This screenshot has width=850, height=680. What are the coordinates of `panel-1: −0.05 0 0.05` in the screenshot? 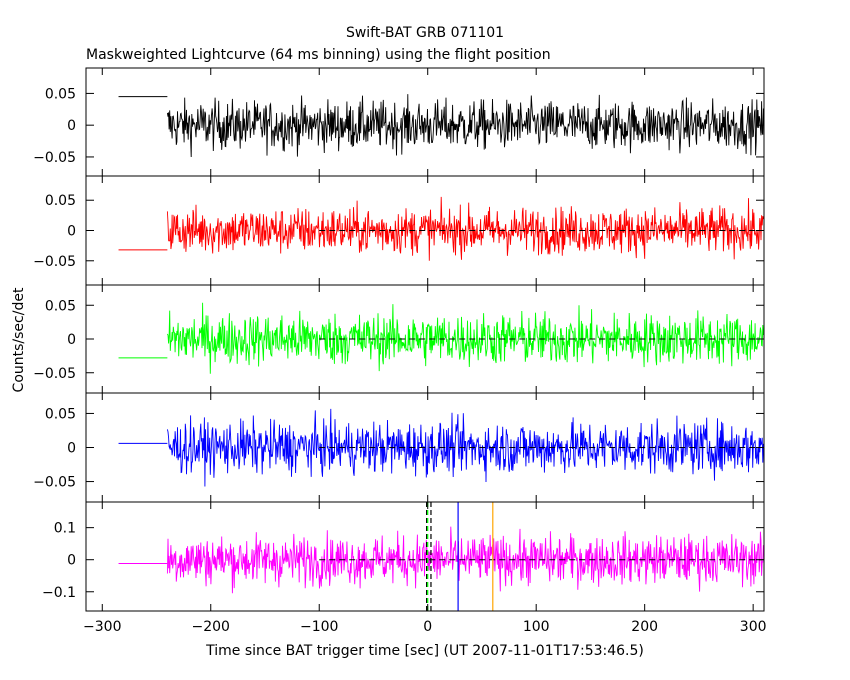 It's located at (399, 122).